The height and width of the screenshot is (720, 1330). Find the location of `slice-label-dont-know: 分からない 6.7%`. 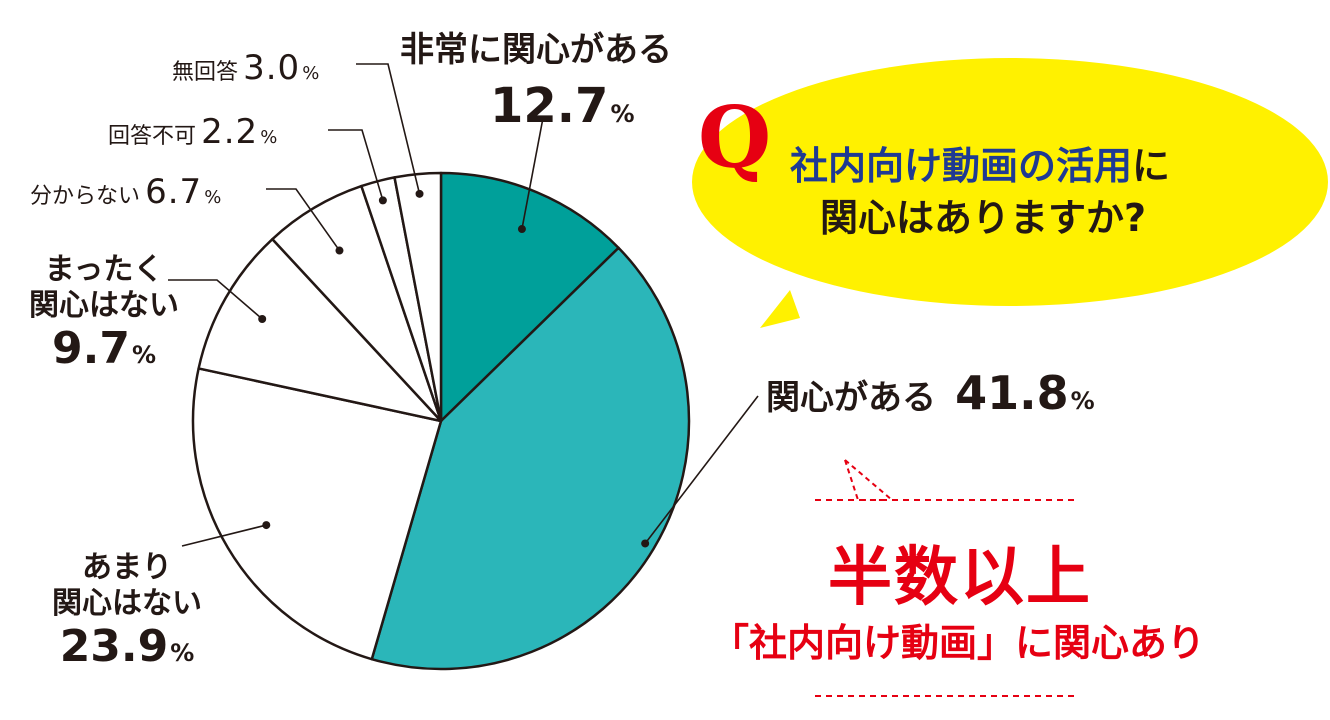

slice-label-dont-know: 分からない 6.7% is located at coordinates (125, 192).